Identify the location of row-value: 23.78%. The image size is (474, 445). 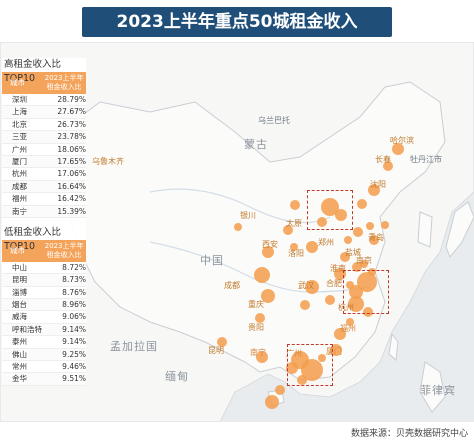
(71, 137).